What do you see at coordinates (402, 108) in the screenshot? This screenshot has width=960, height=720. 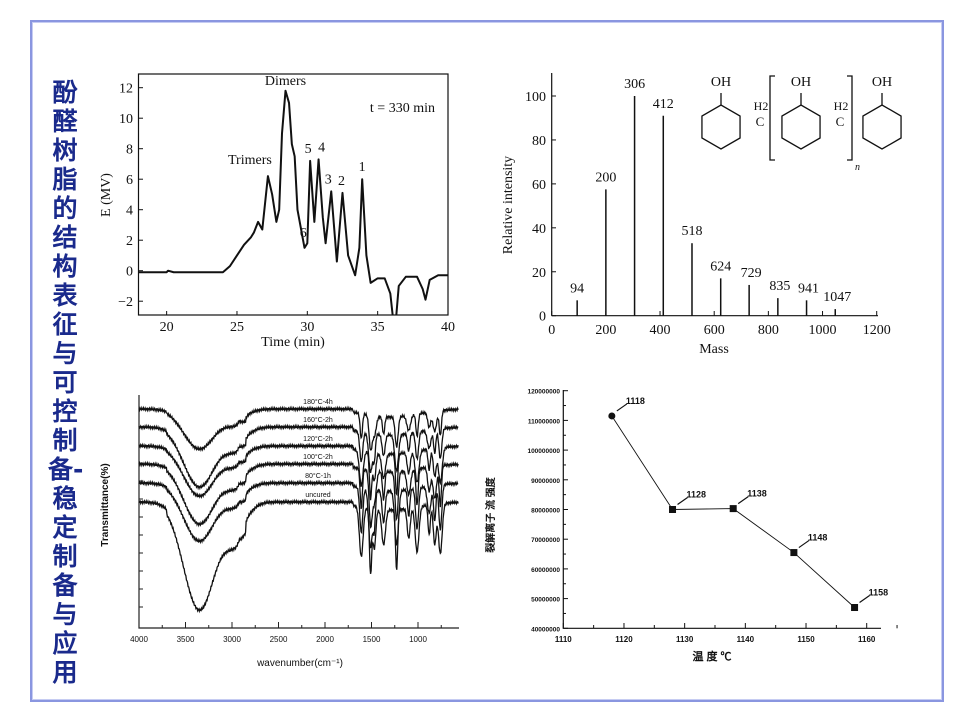 I see `annotation: t = 330 min` at bounding box center [402, 108].